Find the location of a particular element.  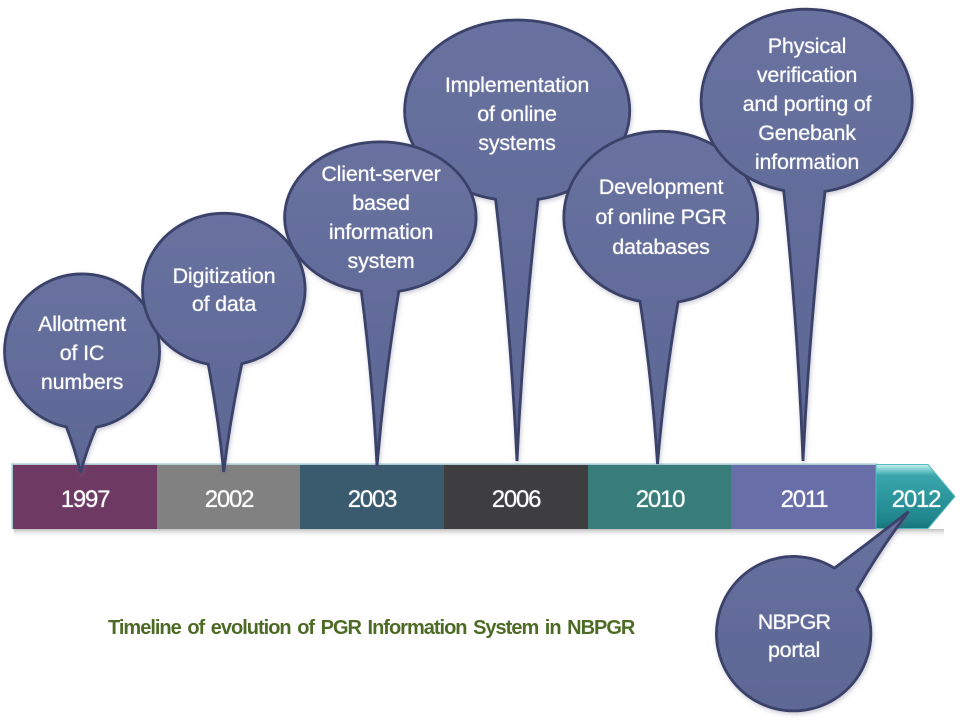

svg-text: 2003 is located at coordinates (372, 499).